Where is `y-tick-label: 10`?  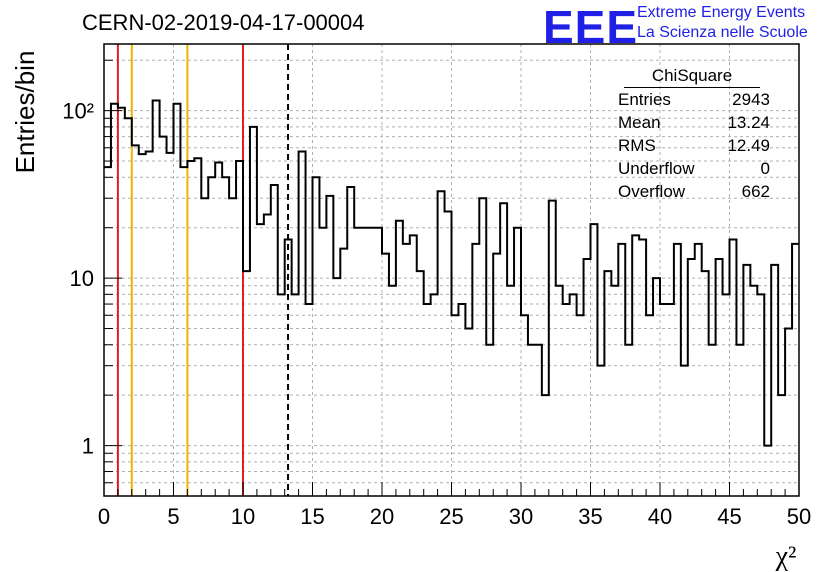 y-tick-label: 10 is located at coordinates (82, 278).